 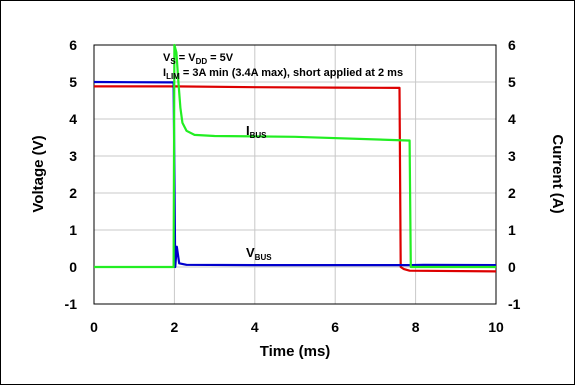 I want to click on label-vbus-main: V, so click(x=250, y=252).